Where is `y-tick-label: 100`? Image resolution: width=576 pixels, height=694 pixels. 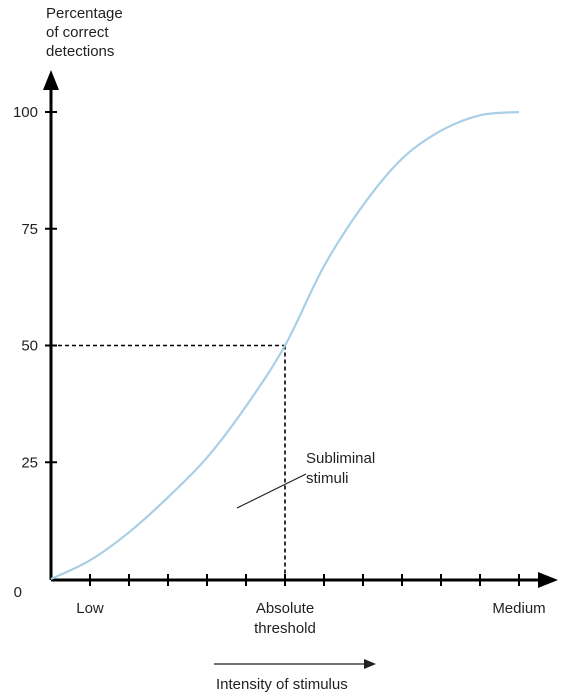 y-tick-label: 100 is located at coordinates (25, 112).